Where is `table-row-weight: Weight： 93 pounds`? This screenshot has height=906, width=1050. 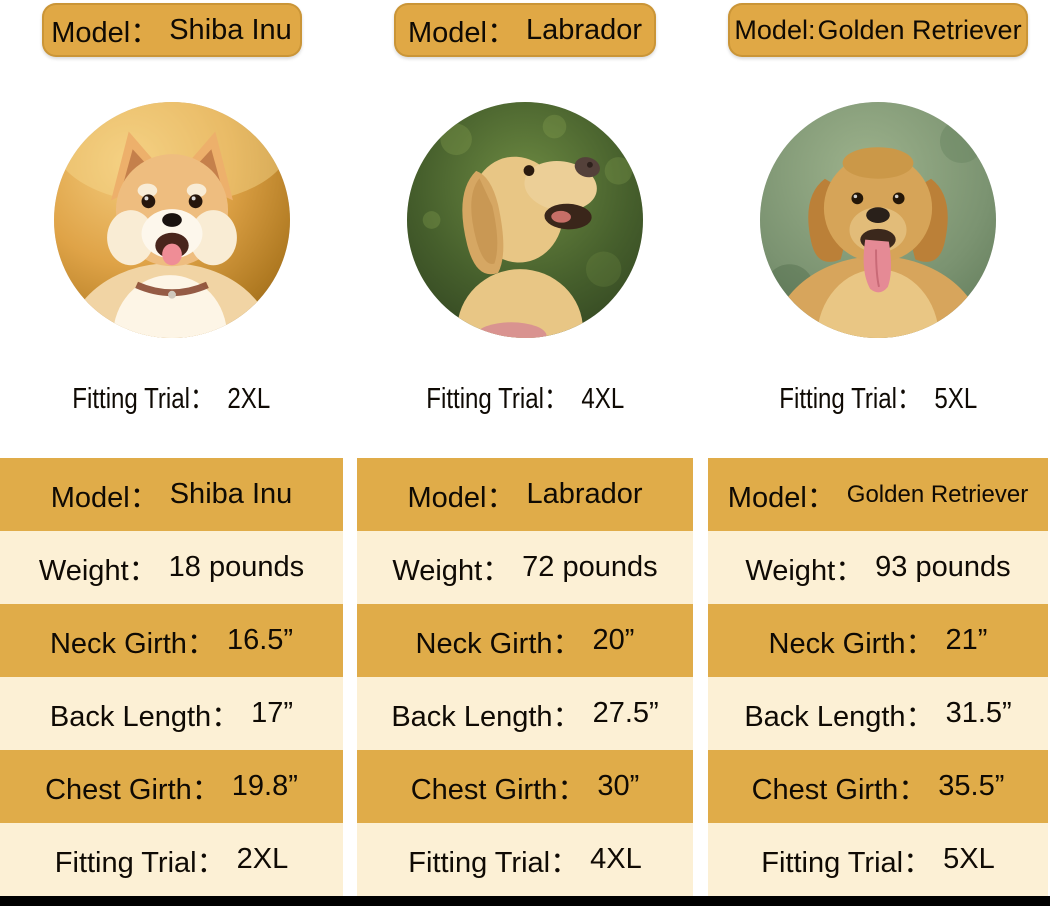
table-row-weight: Weight： 93 pounds is located at coordinates (878, 567).